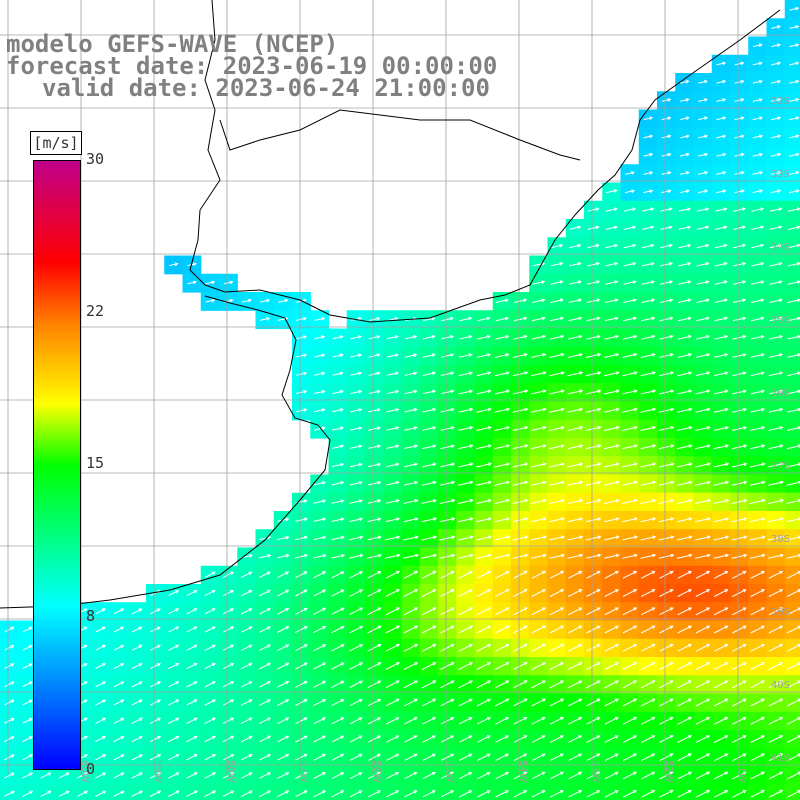  I want to click on latitude-label: 34S, so click(780, 247).